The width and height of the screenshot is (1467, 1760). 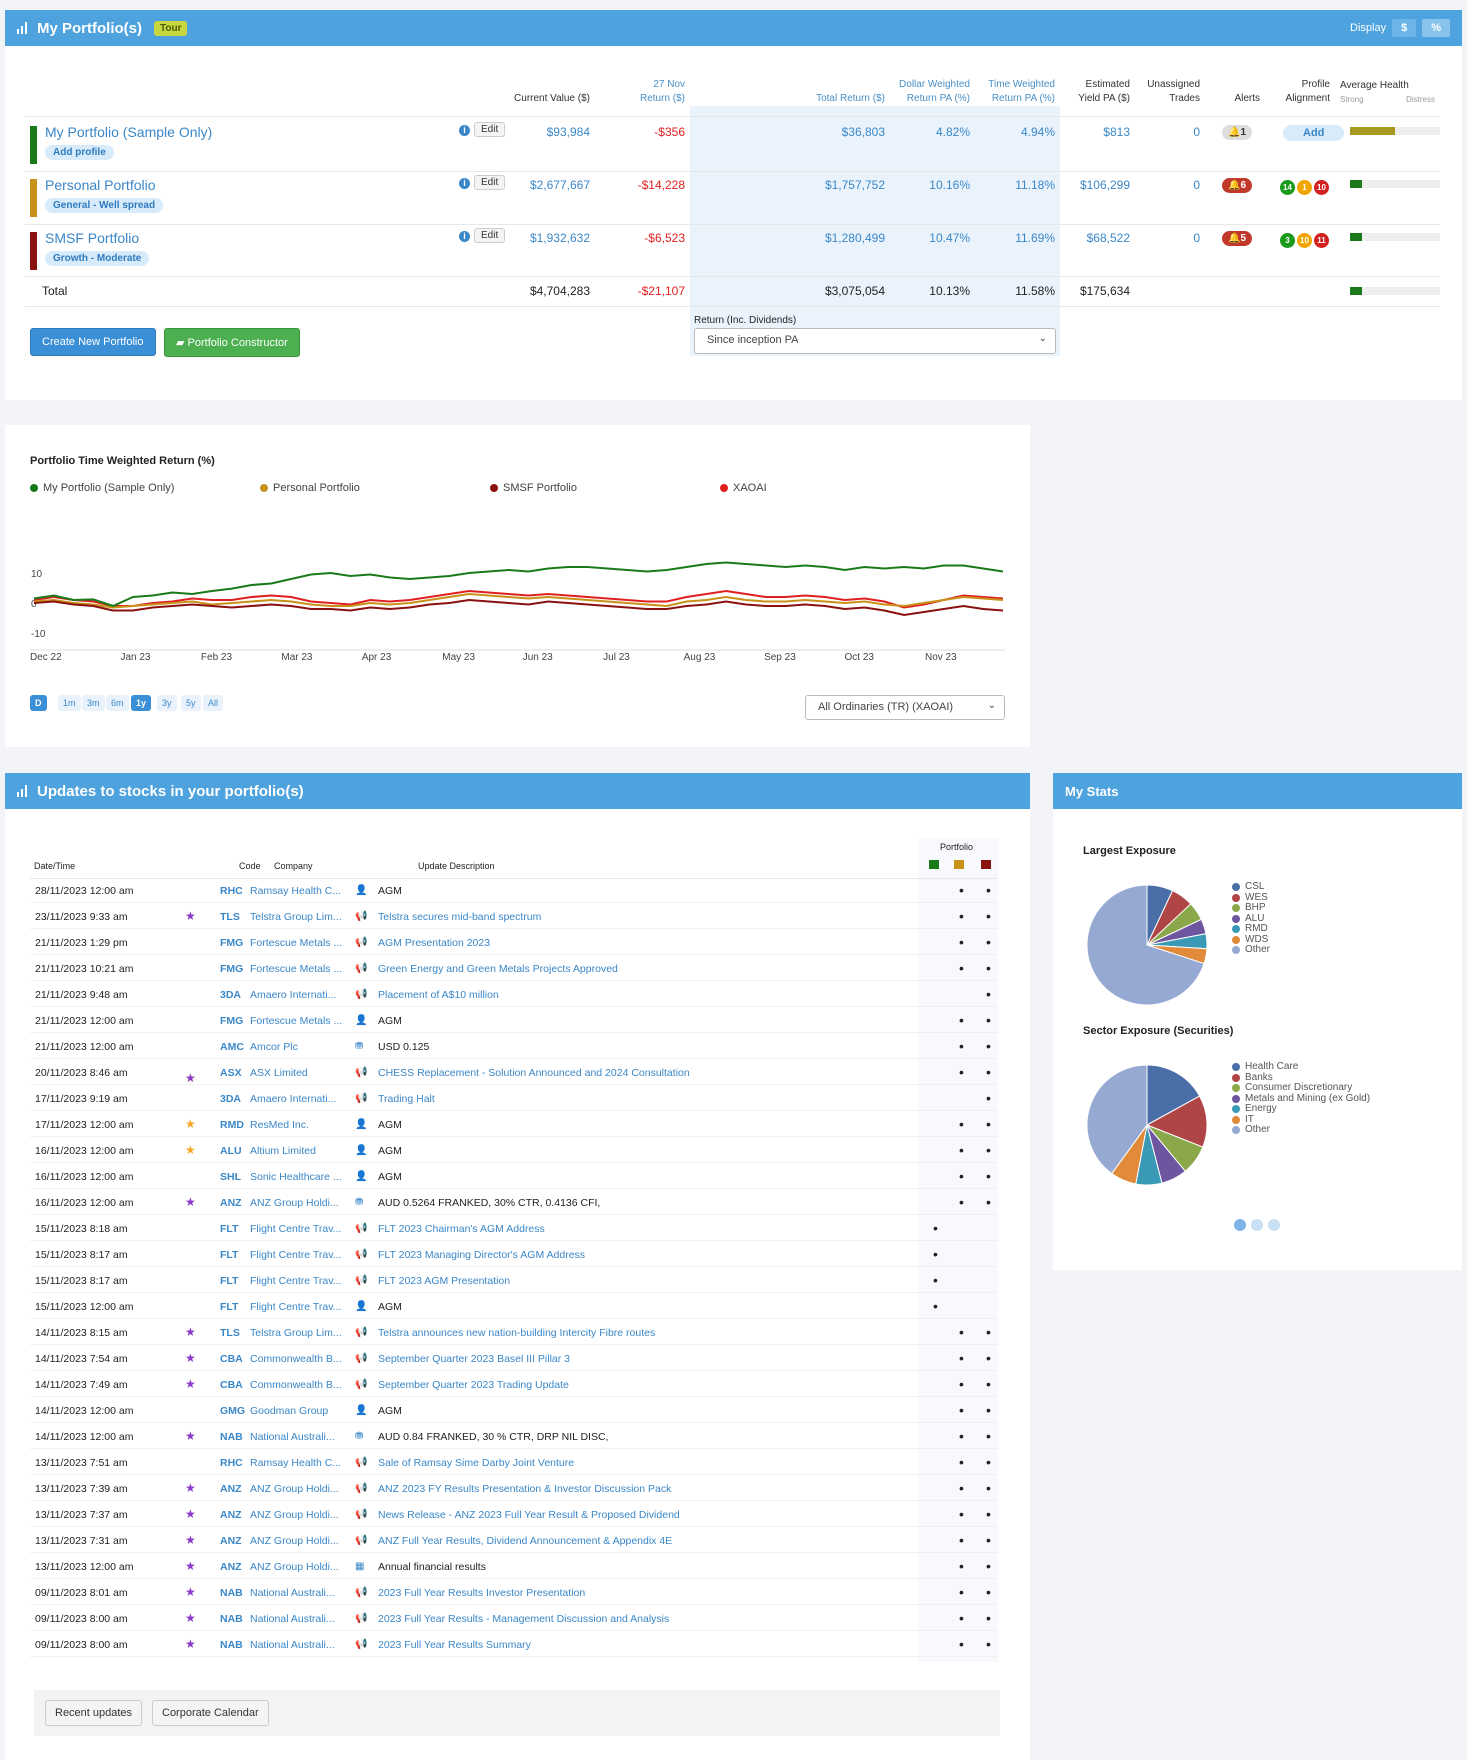 What do you see at coordinates (102, 488) in the screenshot?
I see `legend-my-portfolio: My Portfolio (Sample Only)` at bounding box center [102, 488].